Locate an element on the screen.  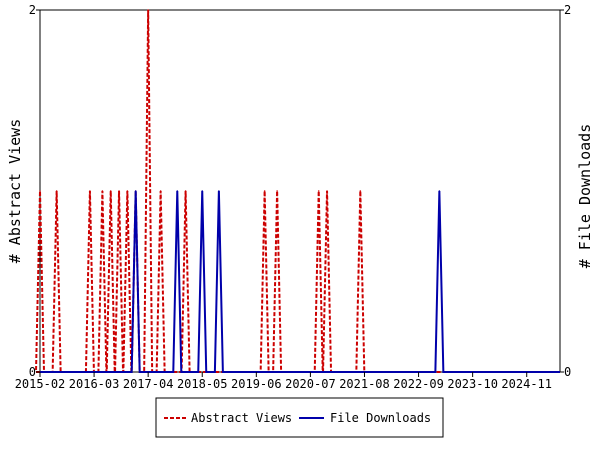
x-tick-label: 2023-10 is located at coordinates (472, 384).